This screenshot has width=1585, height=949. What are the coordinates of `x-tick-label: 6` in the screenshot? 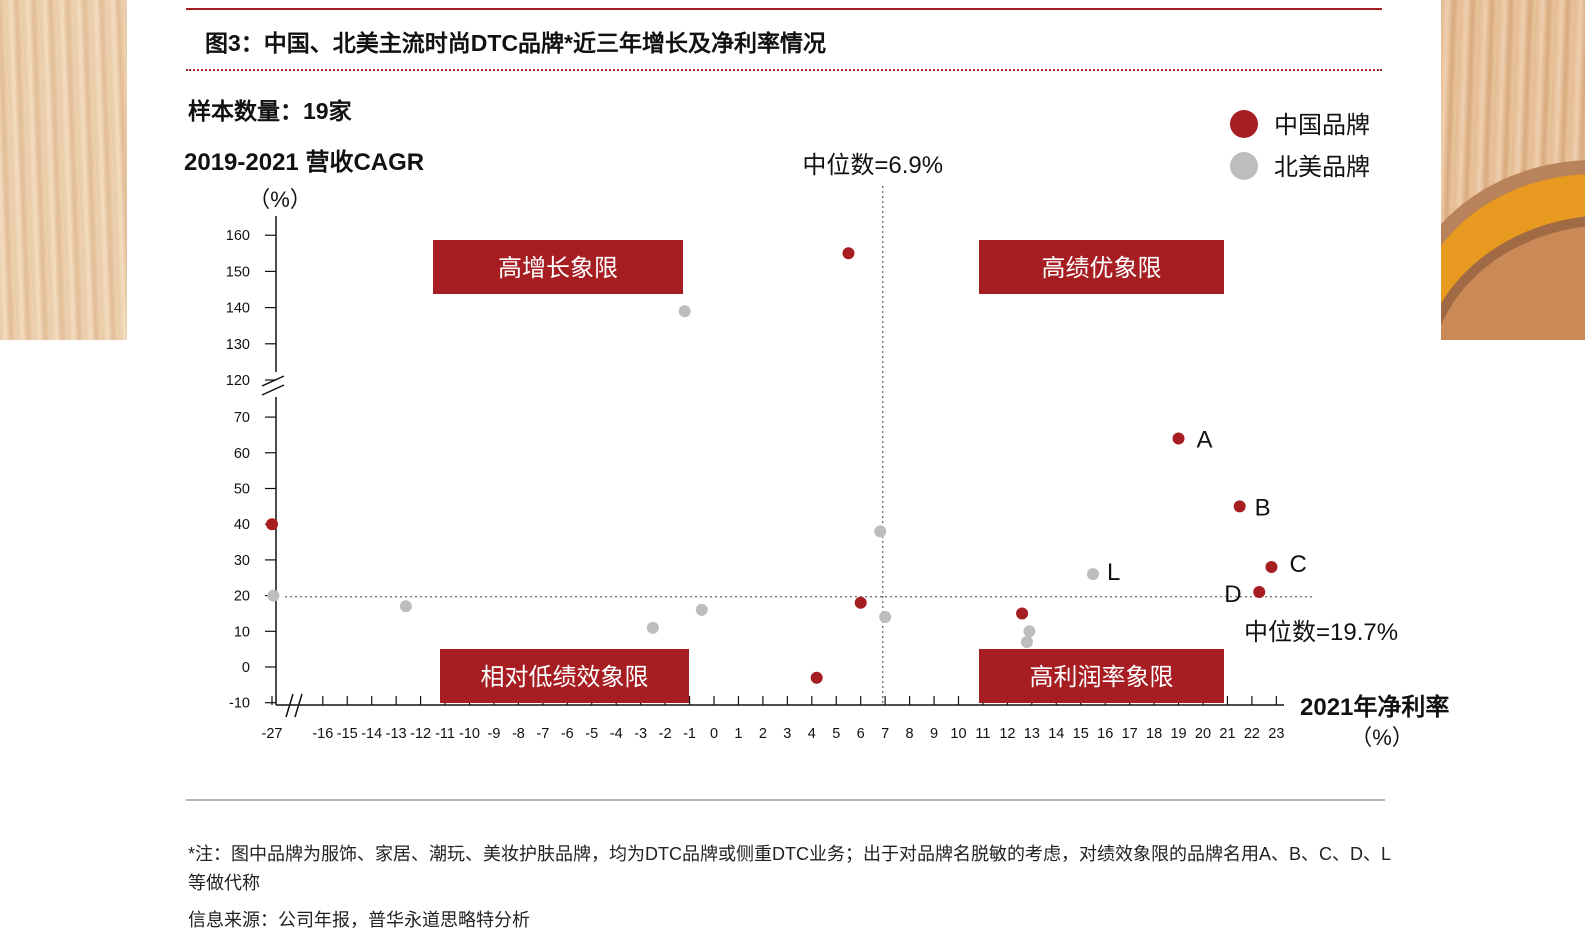 It's located at (861, 734).